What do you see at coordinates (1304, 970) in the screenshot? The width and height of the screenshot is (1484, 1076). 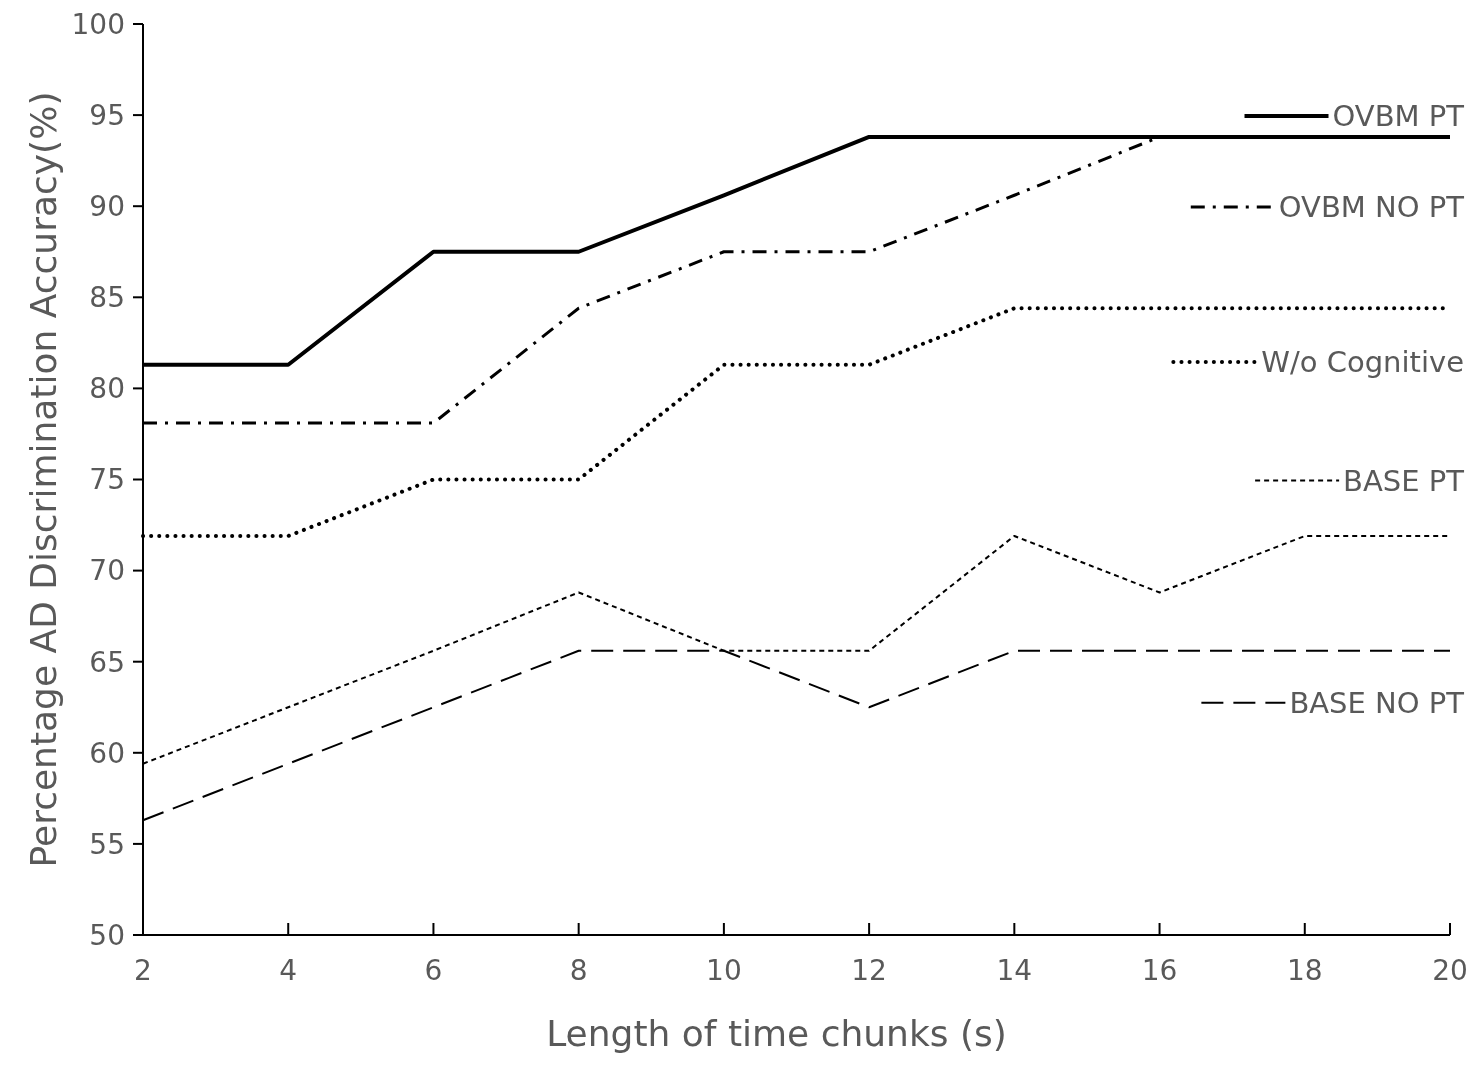 I see `x-tick-label: 18` at bounding box center [1304, 970].